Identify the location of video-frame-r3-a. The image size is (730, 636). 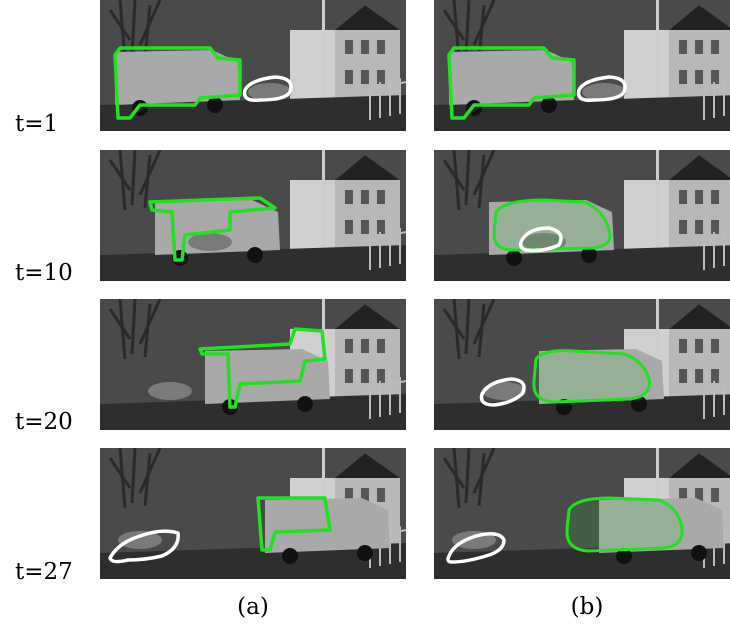
(253, 364).